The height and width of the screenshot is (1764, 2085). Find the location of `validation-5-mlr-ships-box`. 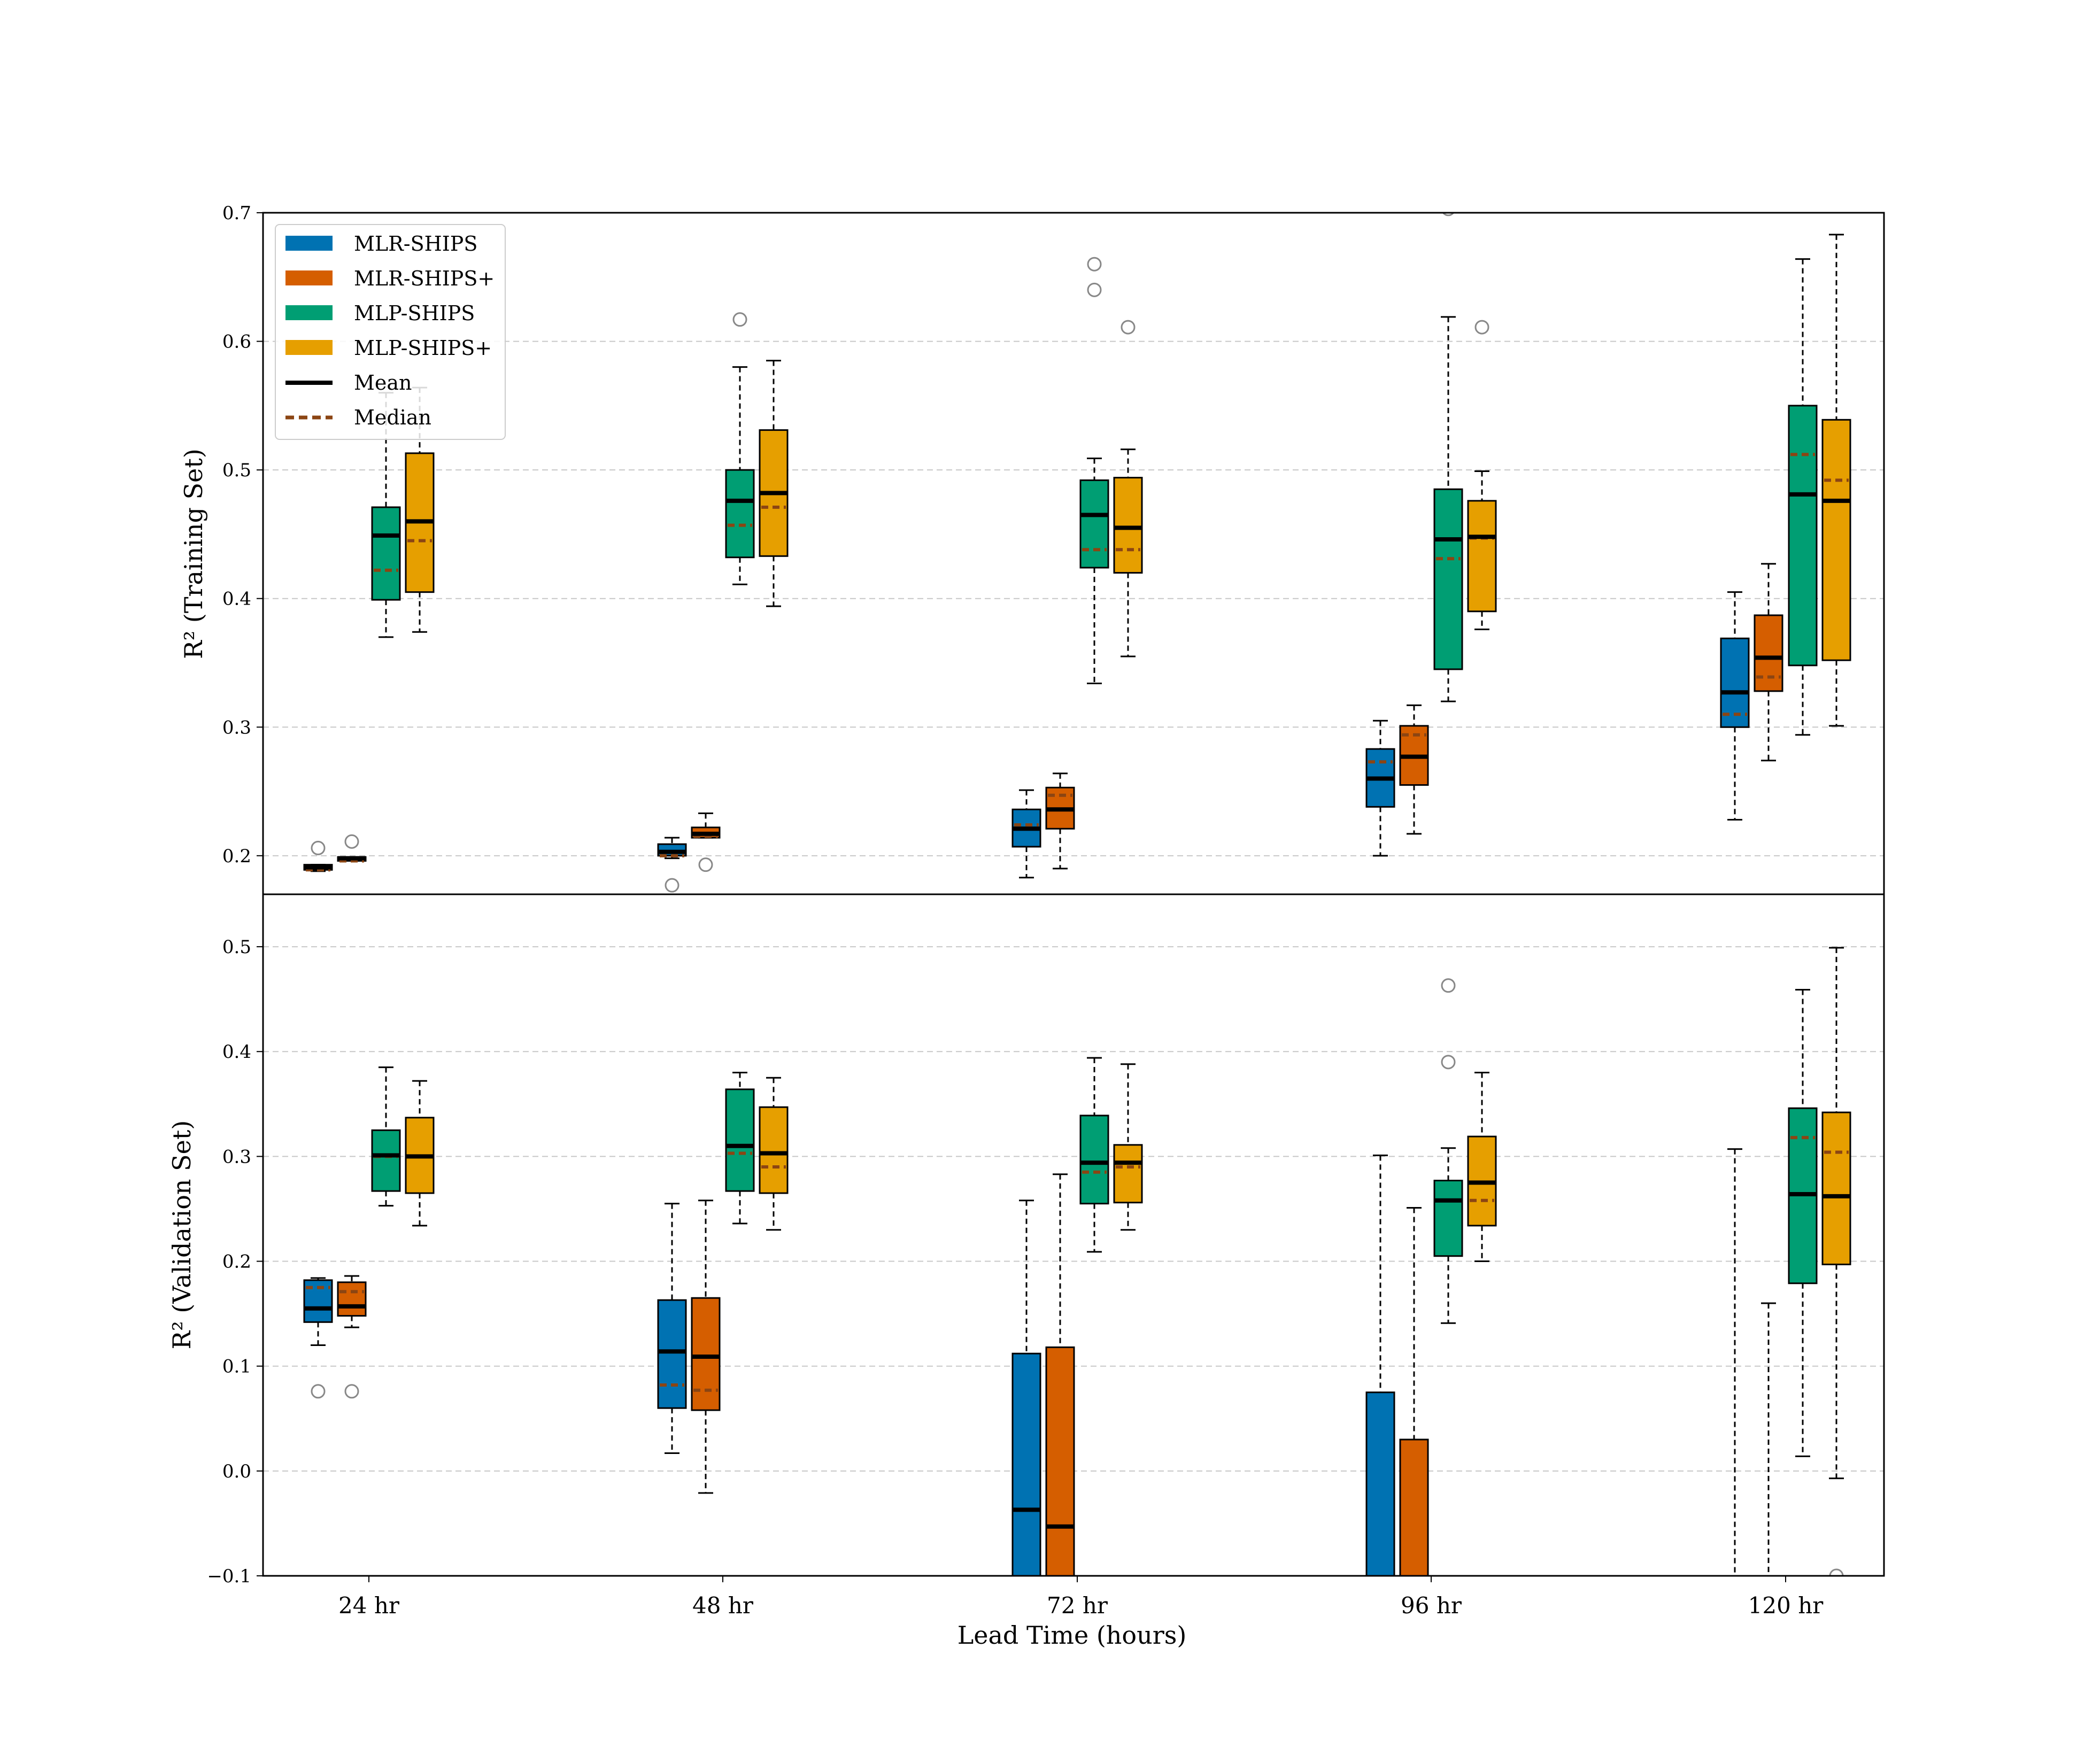

validation-5-mlr-ships-box is located at coordinates (1735, 1681).